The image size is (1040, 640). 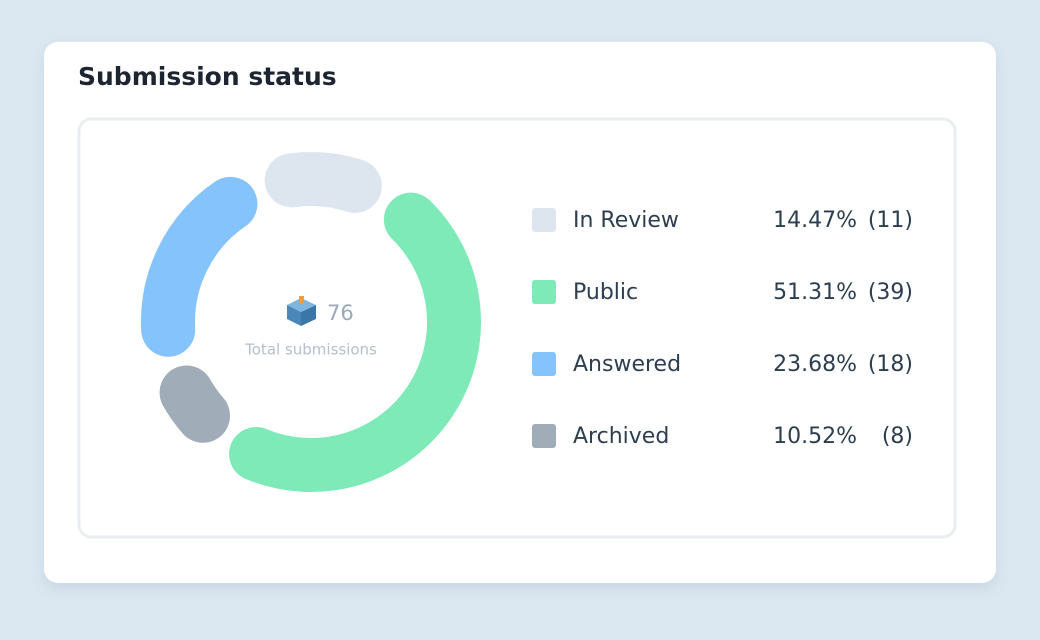 I want to click on card-title: Submission status, so click(x=207, y=76).